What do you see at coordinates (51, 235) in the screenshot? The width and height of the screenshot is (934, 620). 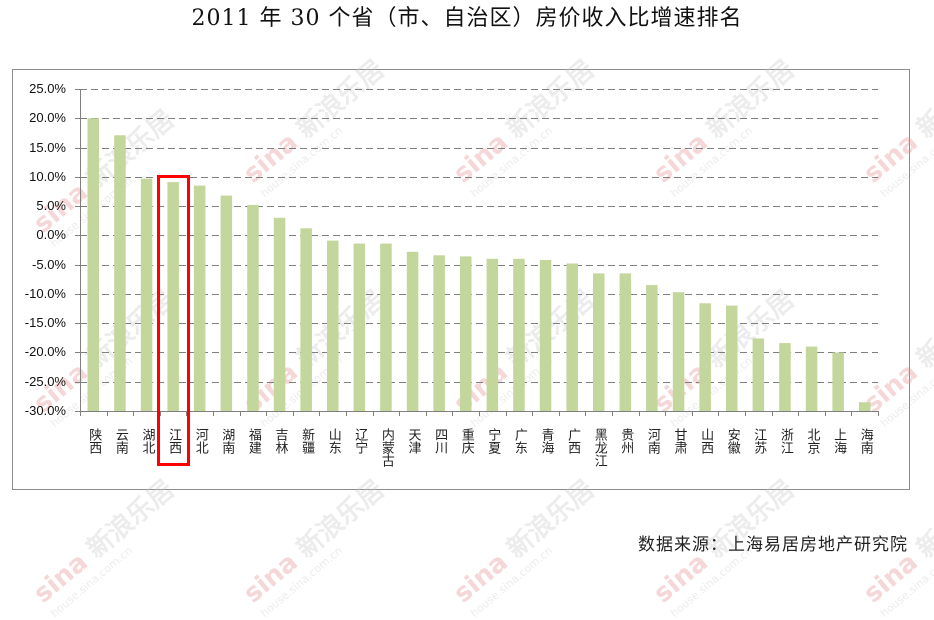 I see `y-tick-label: 0.0%` at bounding box center [51, 235].